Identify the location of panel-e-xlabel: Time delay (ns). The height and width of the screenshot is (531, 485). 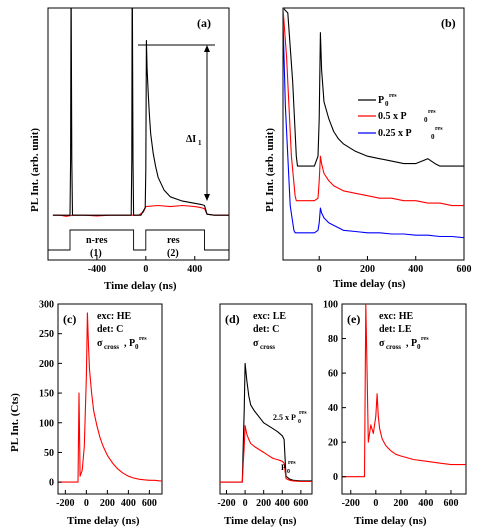
(390, 521).